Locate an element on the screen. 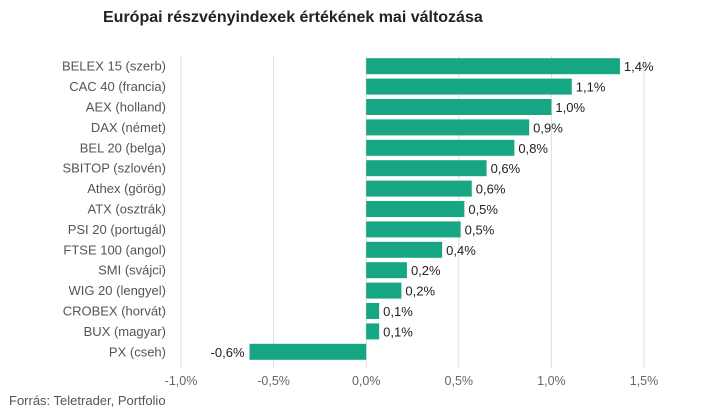 Image resolution: width=724 pixels, height=418 pixels. category-label: BUX (magyar) is located at coordinates (125, 331).